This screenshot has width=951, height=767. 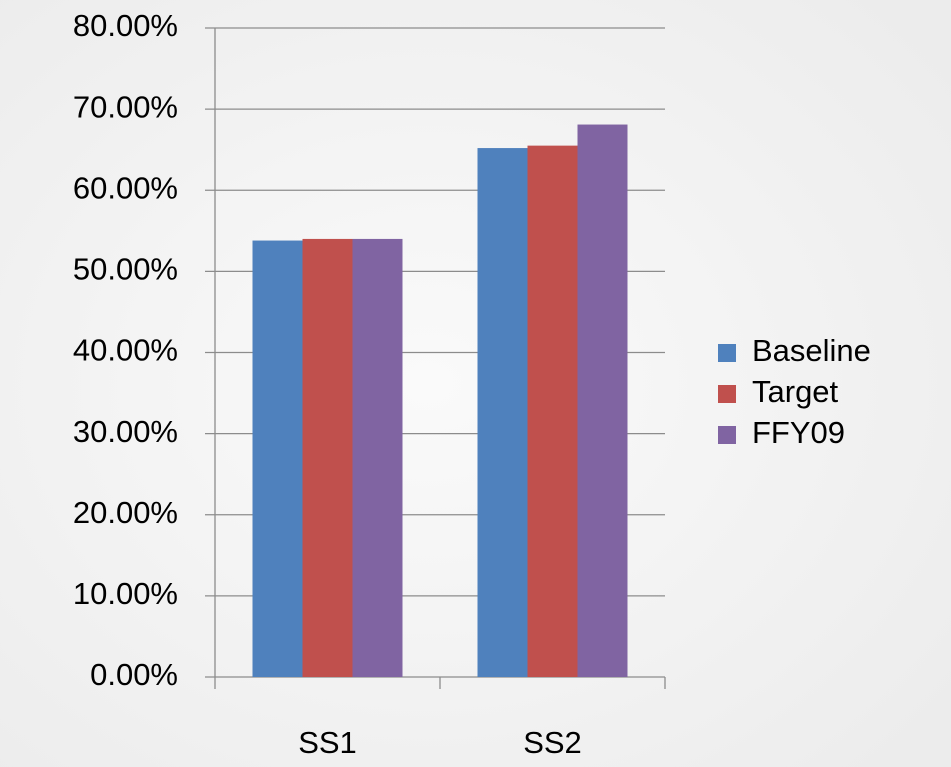 I want to click on y-tick-label: 0.00%, so click(x=134, y=674).